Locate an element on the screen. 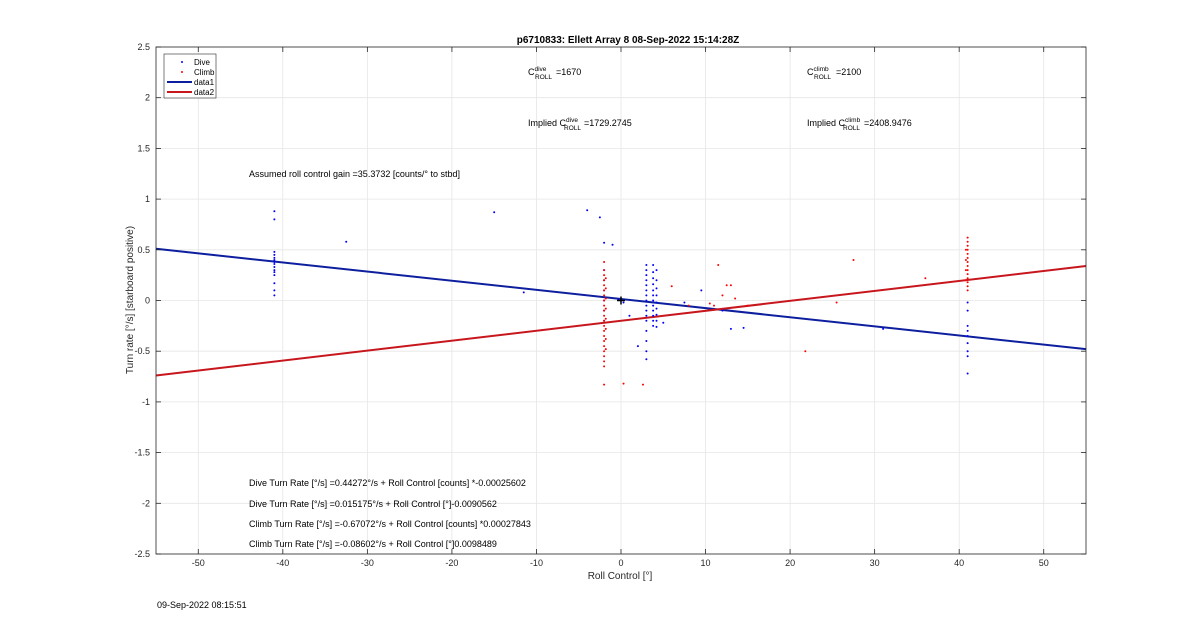 The width and height of the screenshot is (1200, 622). legend-box is located at coordinates (190, 76).